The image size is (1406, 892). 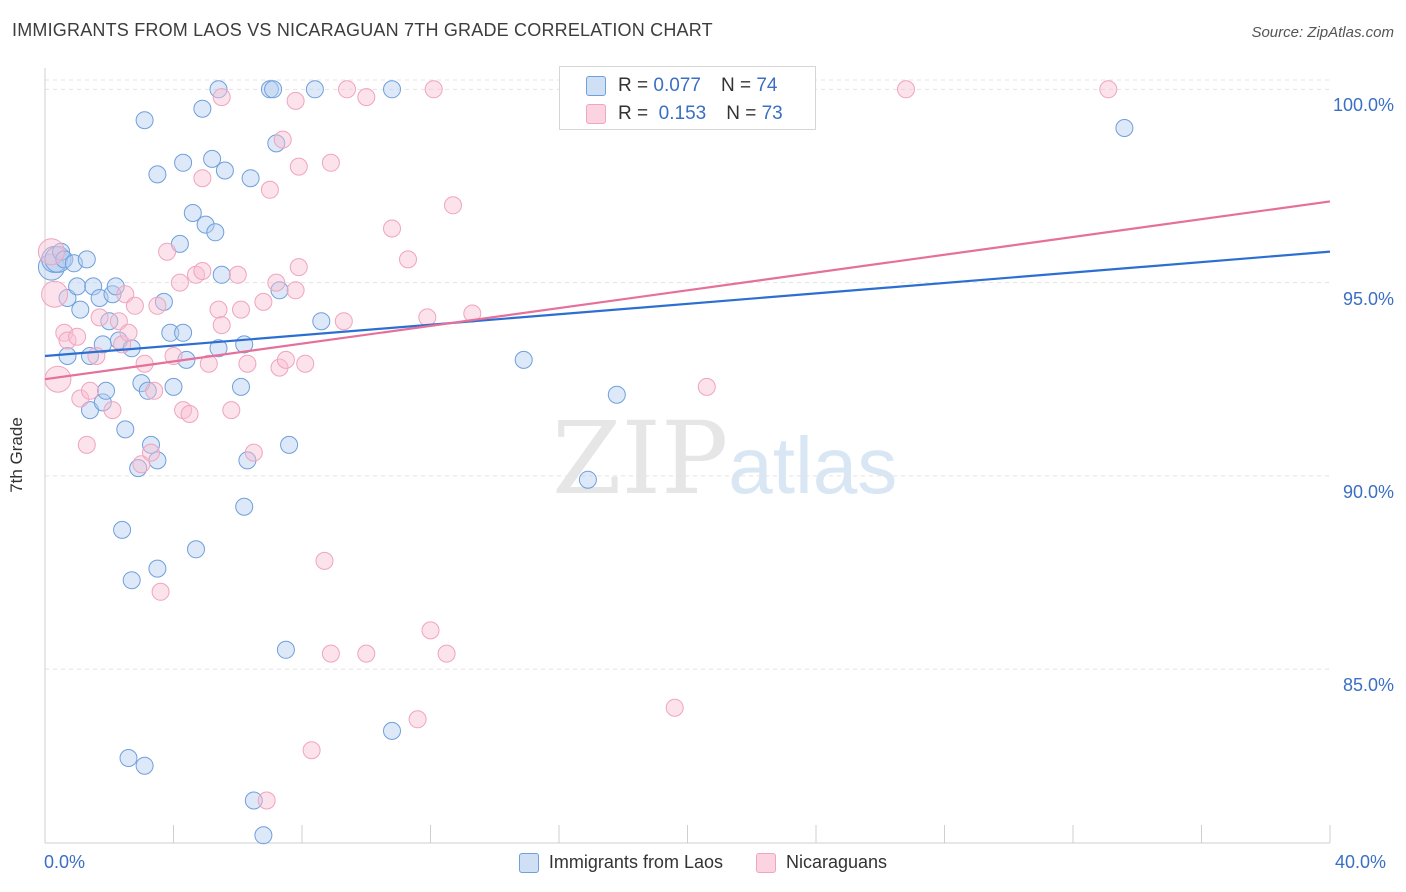 I want to click on y-tick-label: 85.0%, so click(x=1368, y=685).